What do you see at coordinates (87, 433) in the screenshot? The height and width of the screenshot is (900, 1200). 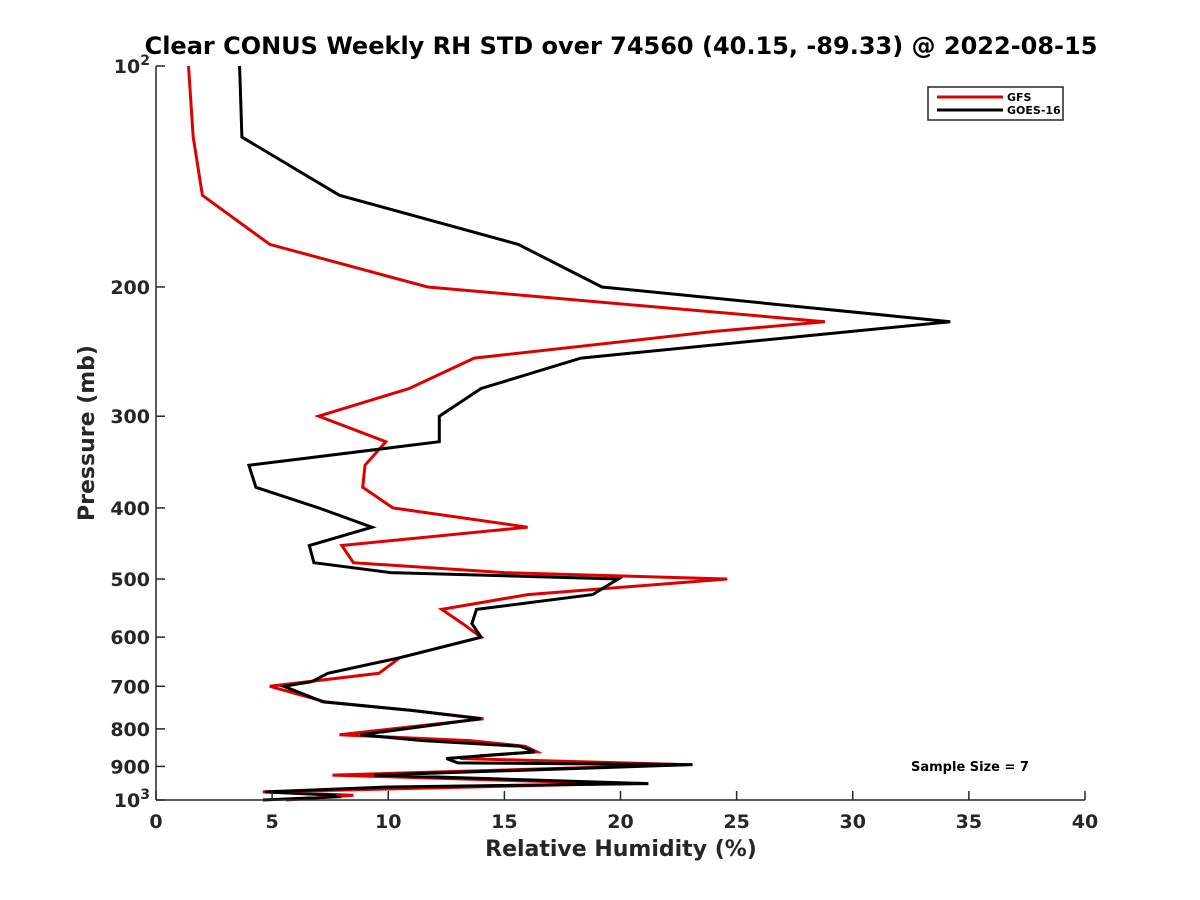 I see `y-axis-label: Pressure (mb)` at bounding box center [87, 433].